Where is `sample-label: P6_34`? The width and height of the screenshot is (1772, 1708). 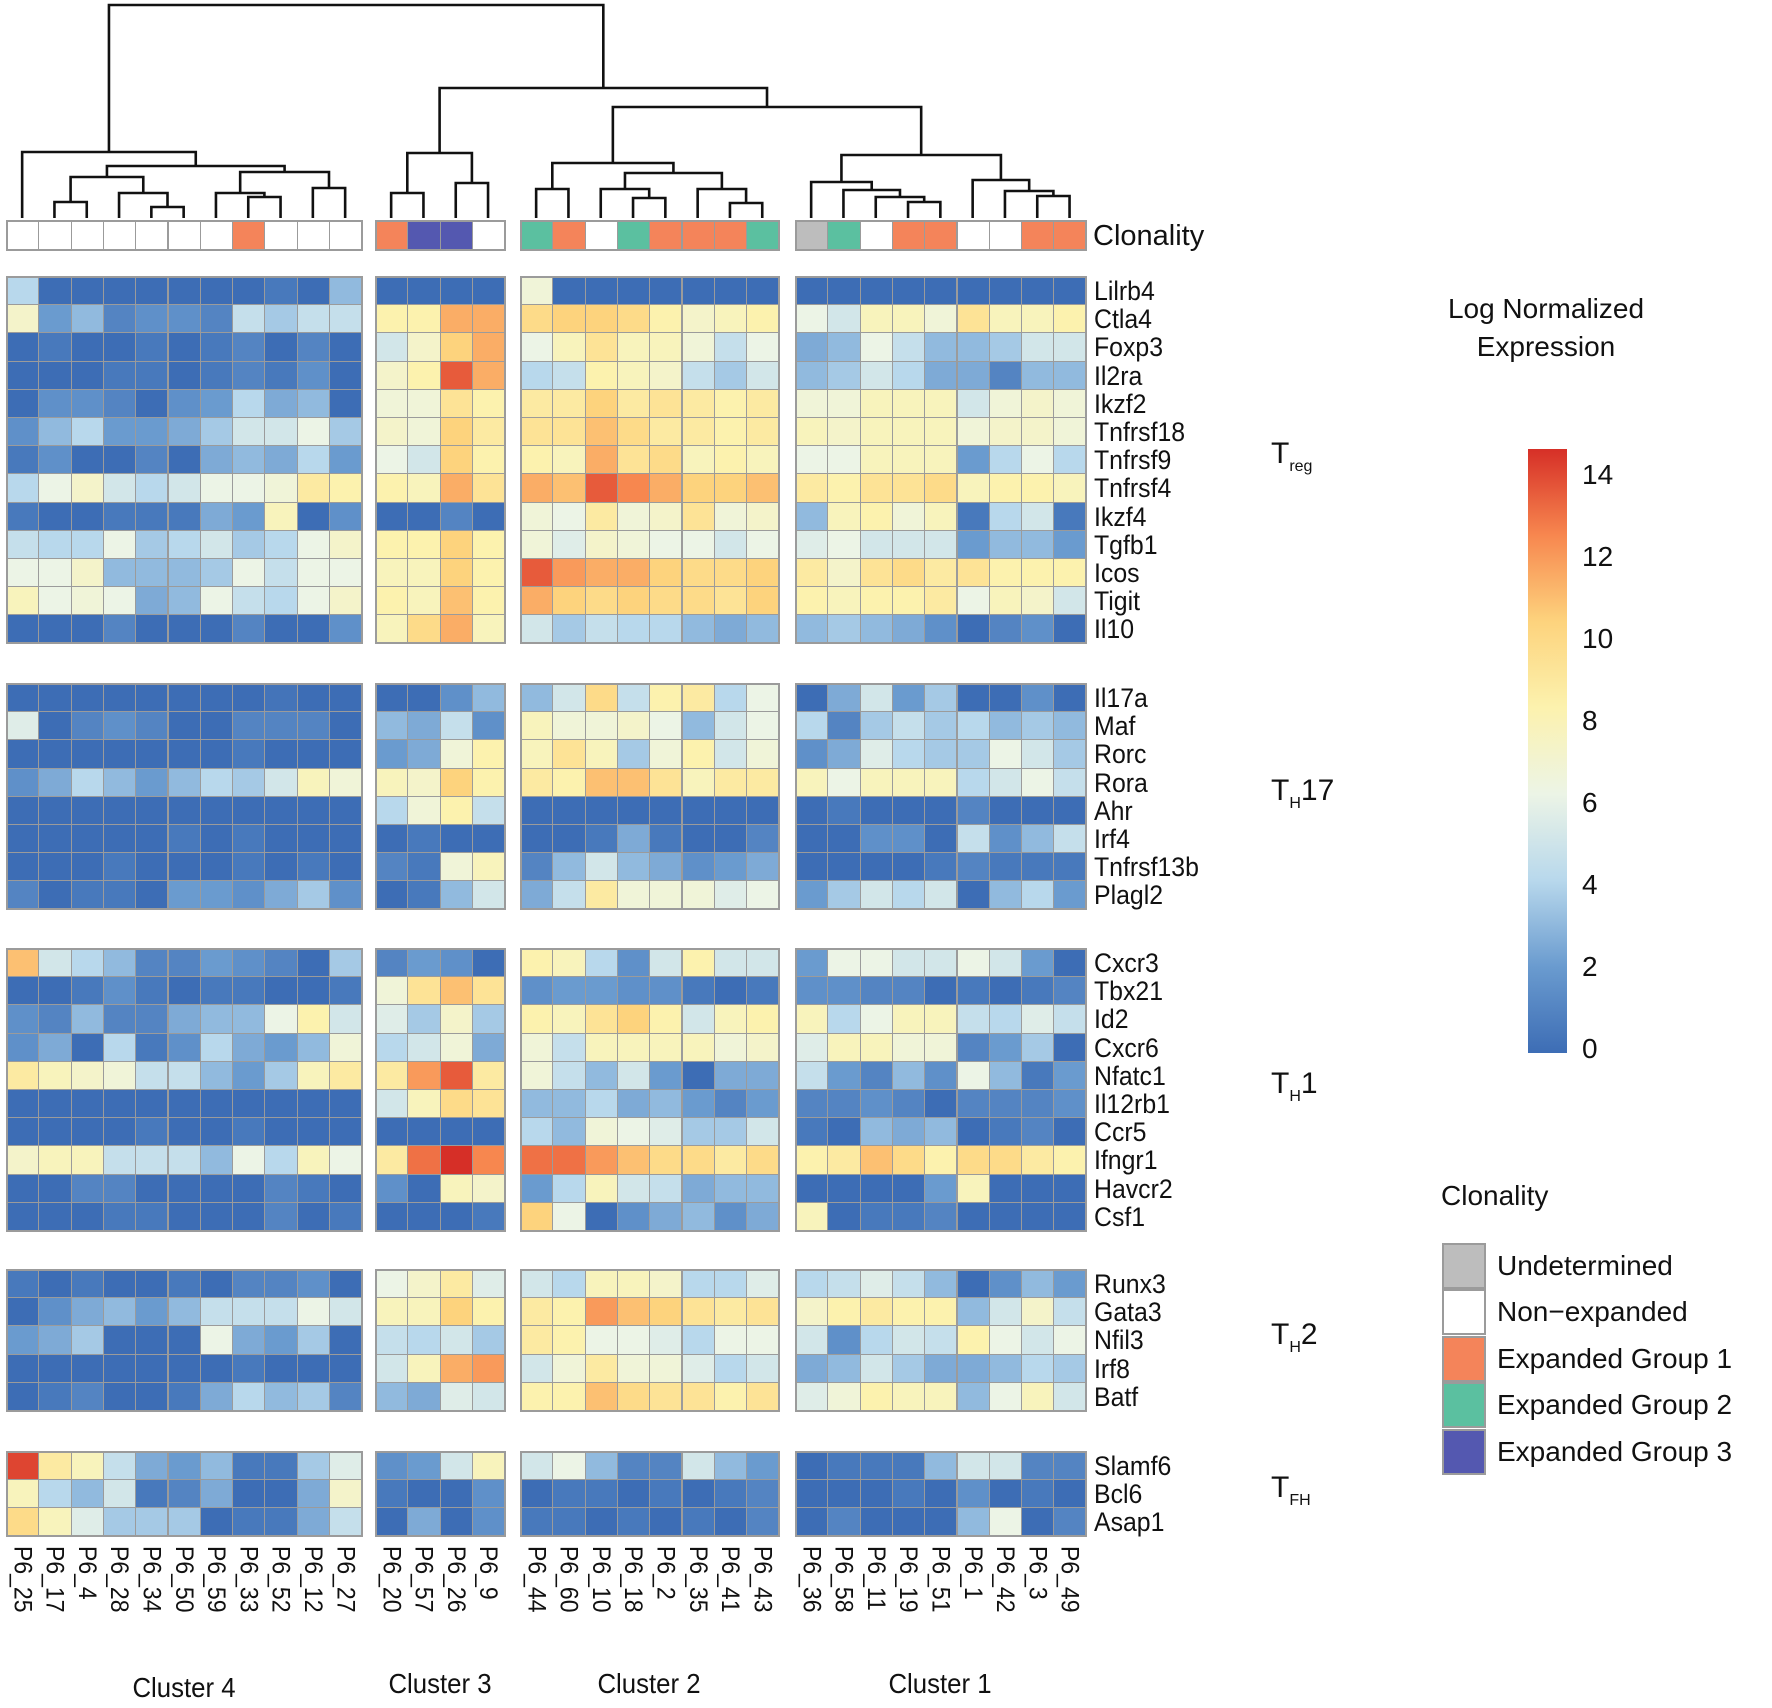
sample-label: P6_34 is located at coordinates (151, 1579).